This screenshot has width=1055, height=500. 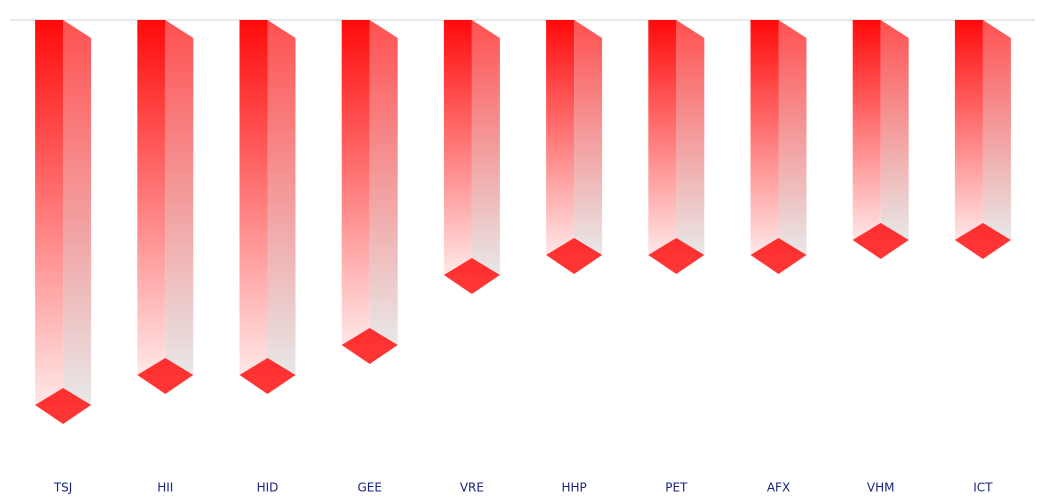 I want to click on x-tick-label: HHP, so click(x=573, y=488).